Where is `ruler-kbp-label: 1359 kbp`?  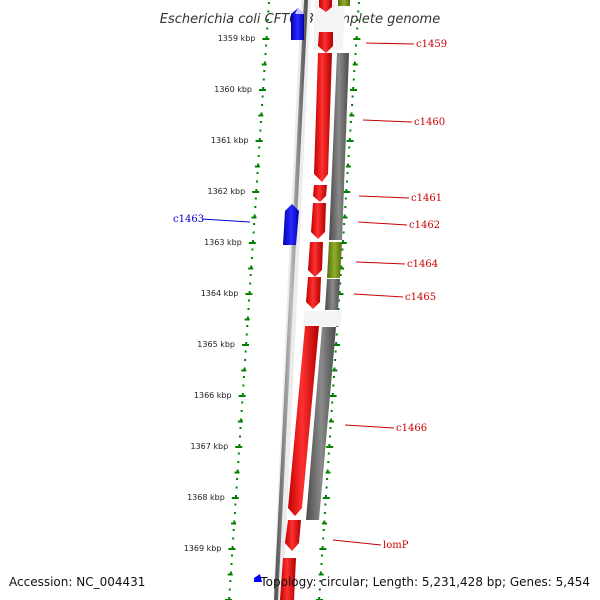 ruler-kbp-label: 1359 kbp is located at coordinates (237, 38).